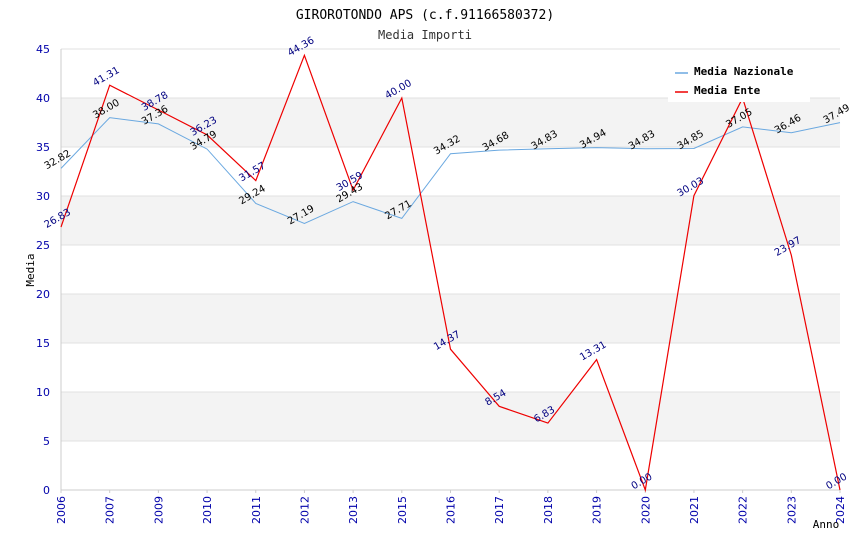 This screenshot has height=550, width=850. Describe the element at coordinates (499, 510) in the screenshot. I see `x-tick-label: 2017` at that location.